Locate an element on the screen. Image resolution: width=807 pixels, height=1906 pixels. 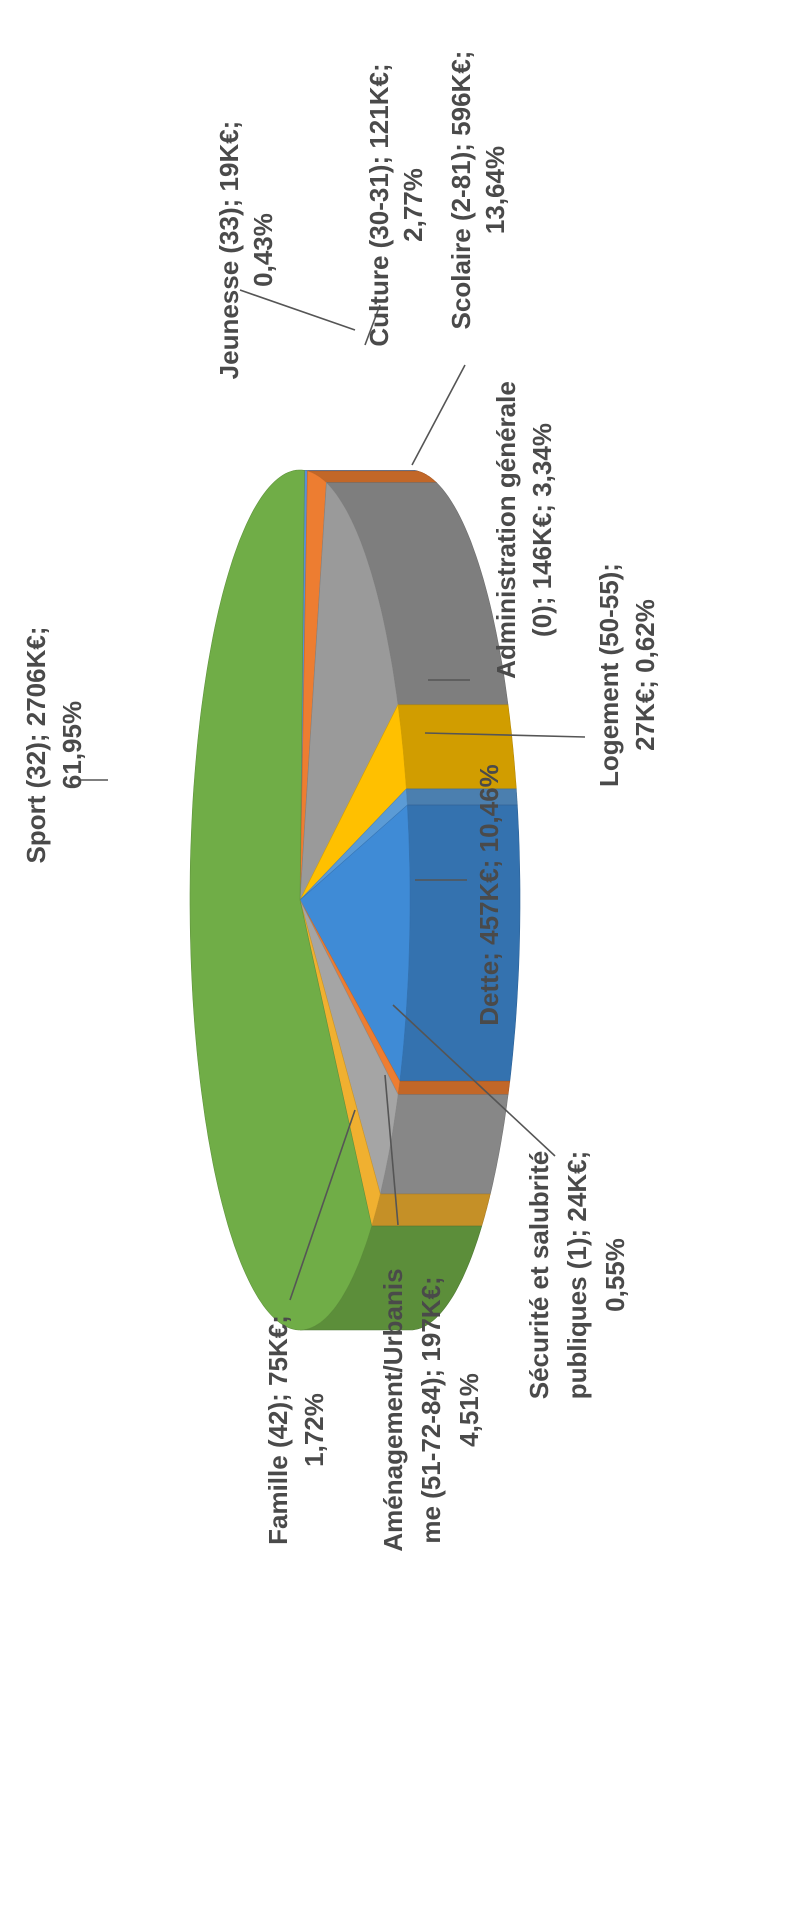
label-culture-line-0: Culture (30-31); 121K€; is located at coordinates (379, 204).